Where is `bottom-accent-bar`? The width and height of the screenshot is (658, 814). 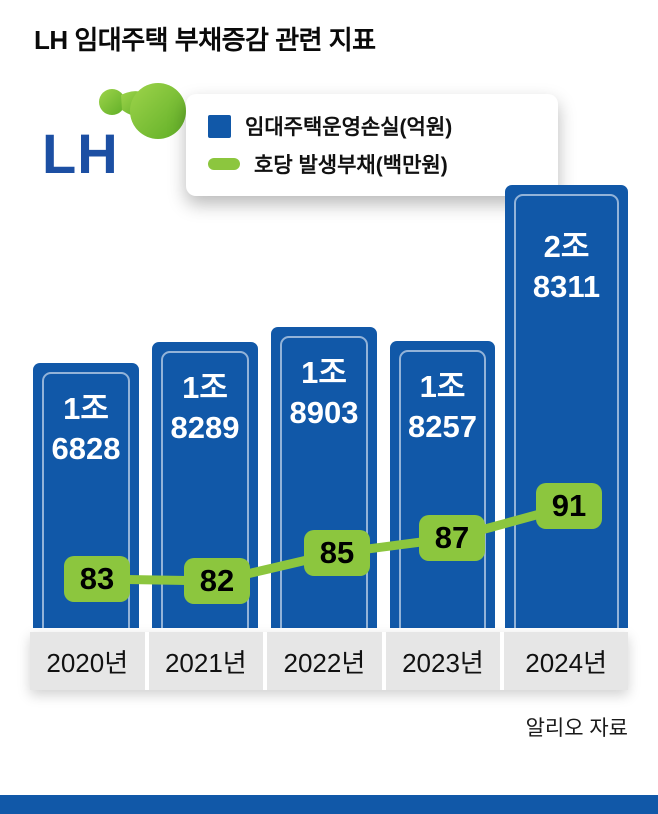 bottom-accent-bar is located at coordinates (329, 804).